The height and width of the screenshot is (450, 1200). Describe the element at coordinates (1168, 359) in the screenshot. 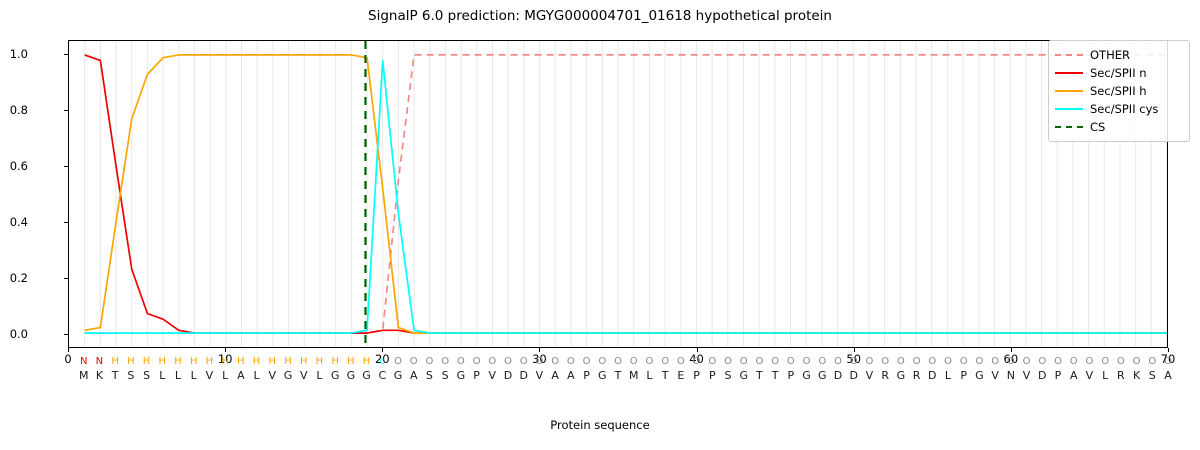

I see `x-tick-label: 70` at that location.